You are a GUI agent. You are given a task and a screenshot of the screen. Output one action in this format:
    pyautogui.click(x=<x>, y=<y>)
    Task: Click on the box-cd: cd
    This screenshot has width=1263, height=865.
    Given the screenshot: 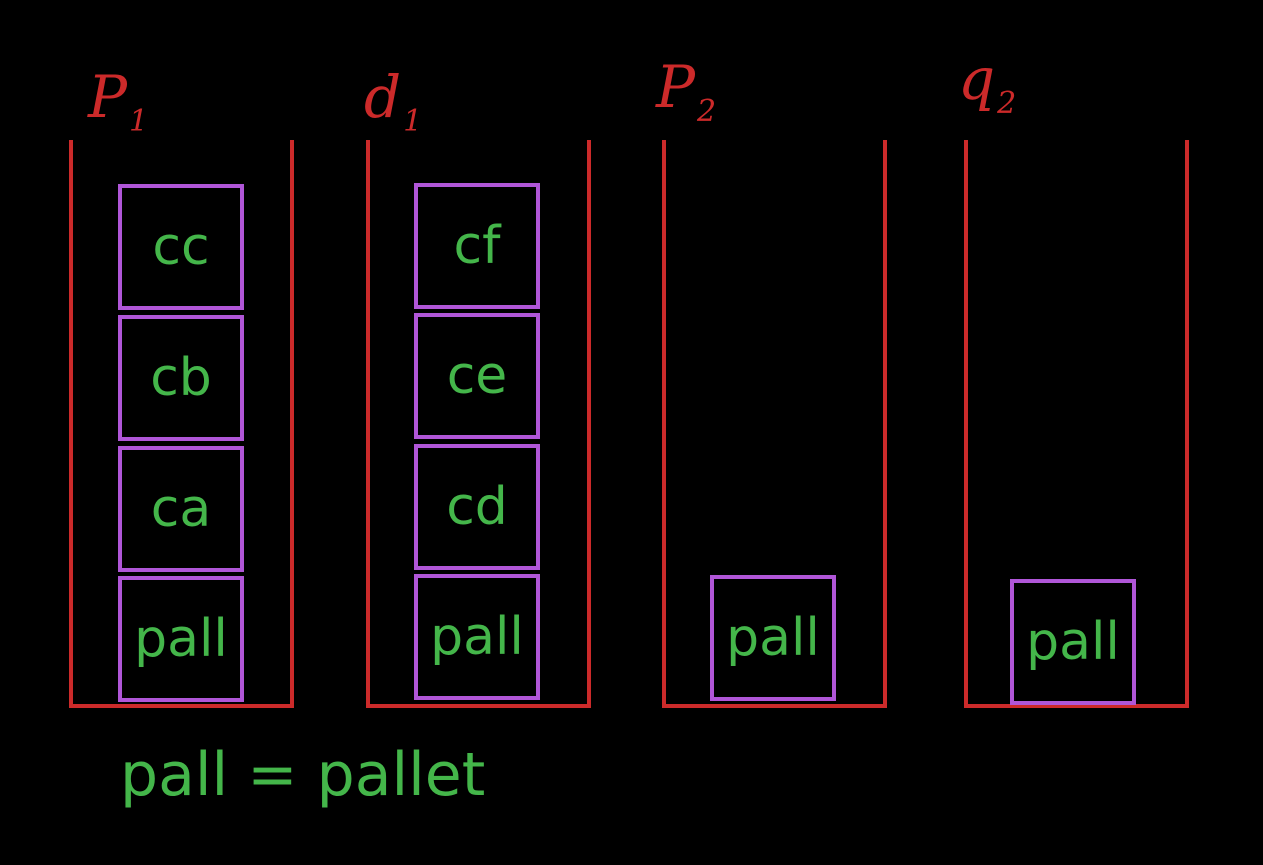 What is the action you would take?
    pyautogui.click(x=477, y=507)
    